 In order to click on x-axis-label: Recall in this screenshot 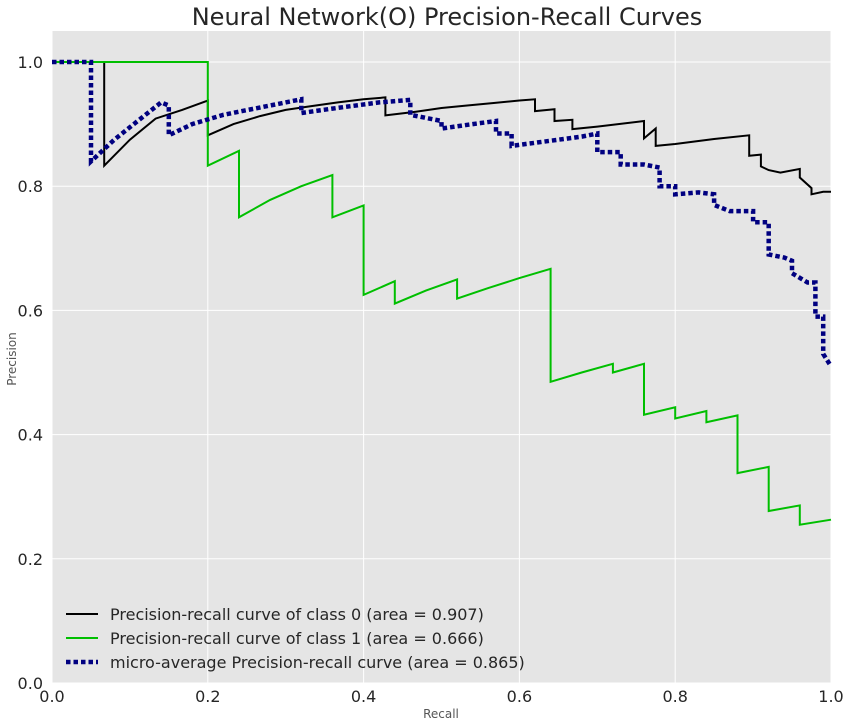, I will do `click(441, 714)`.